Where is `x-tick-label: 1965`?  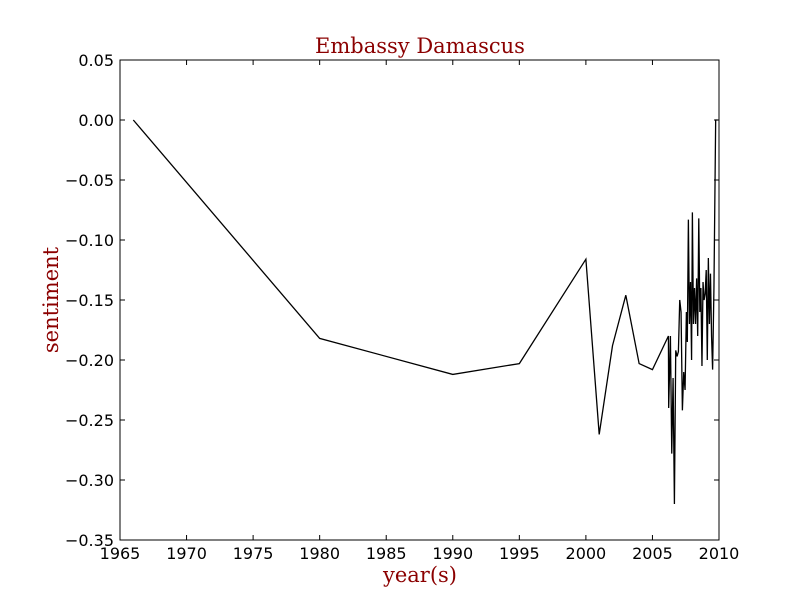 x-tick-label: 1965 is located at coordinates (120, 553).